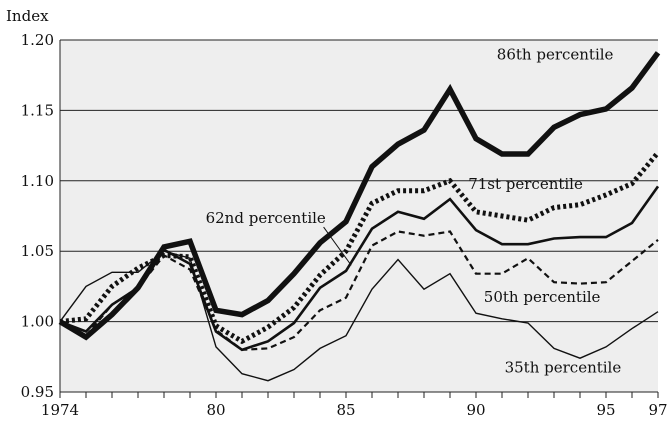  I want to click on series-label-50th: 50th percentile, so click(542, 297).